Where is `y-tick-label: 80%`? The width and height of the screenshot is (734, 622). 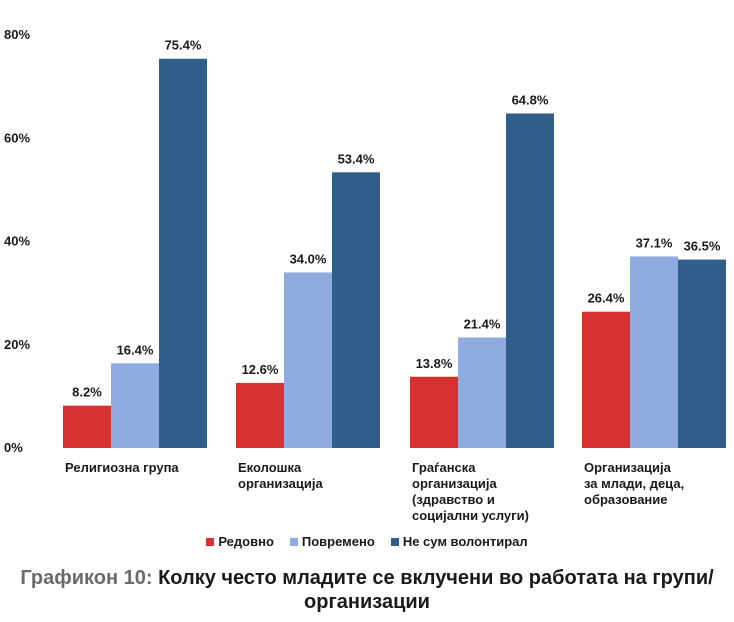 y-tick-label: 80% is located at coordinates (17, 34).